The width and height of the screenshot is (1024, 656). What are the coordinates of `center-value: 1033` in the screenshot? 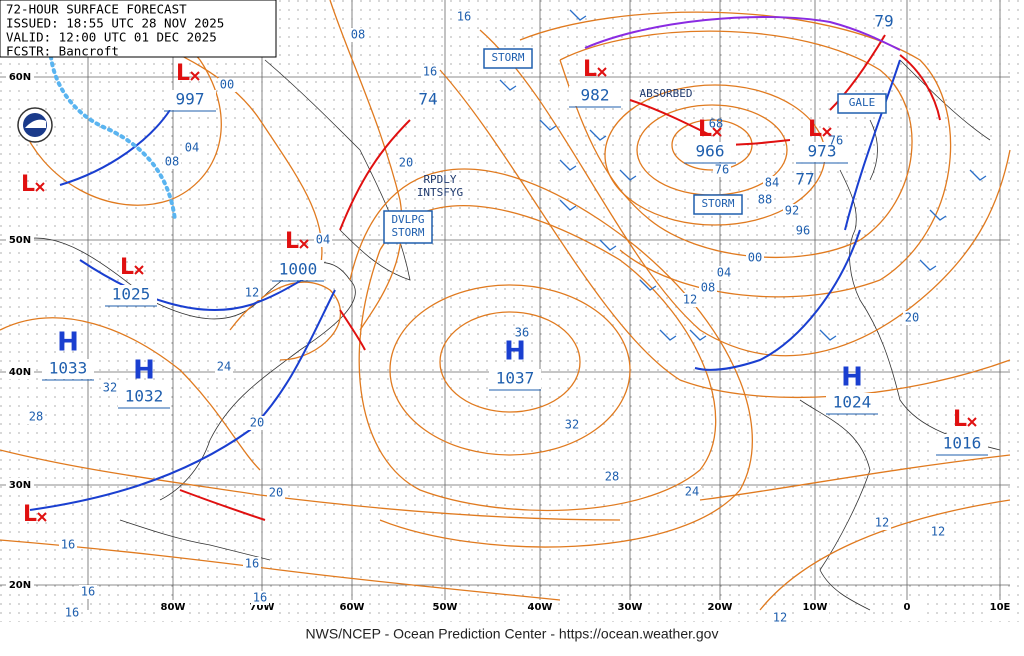 It's located at (68, 368).